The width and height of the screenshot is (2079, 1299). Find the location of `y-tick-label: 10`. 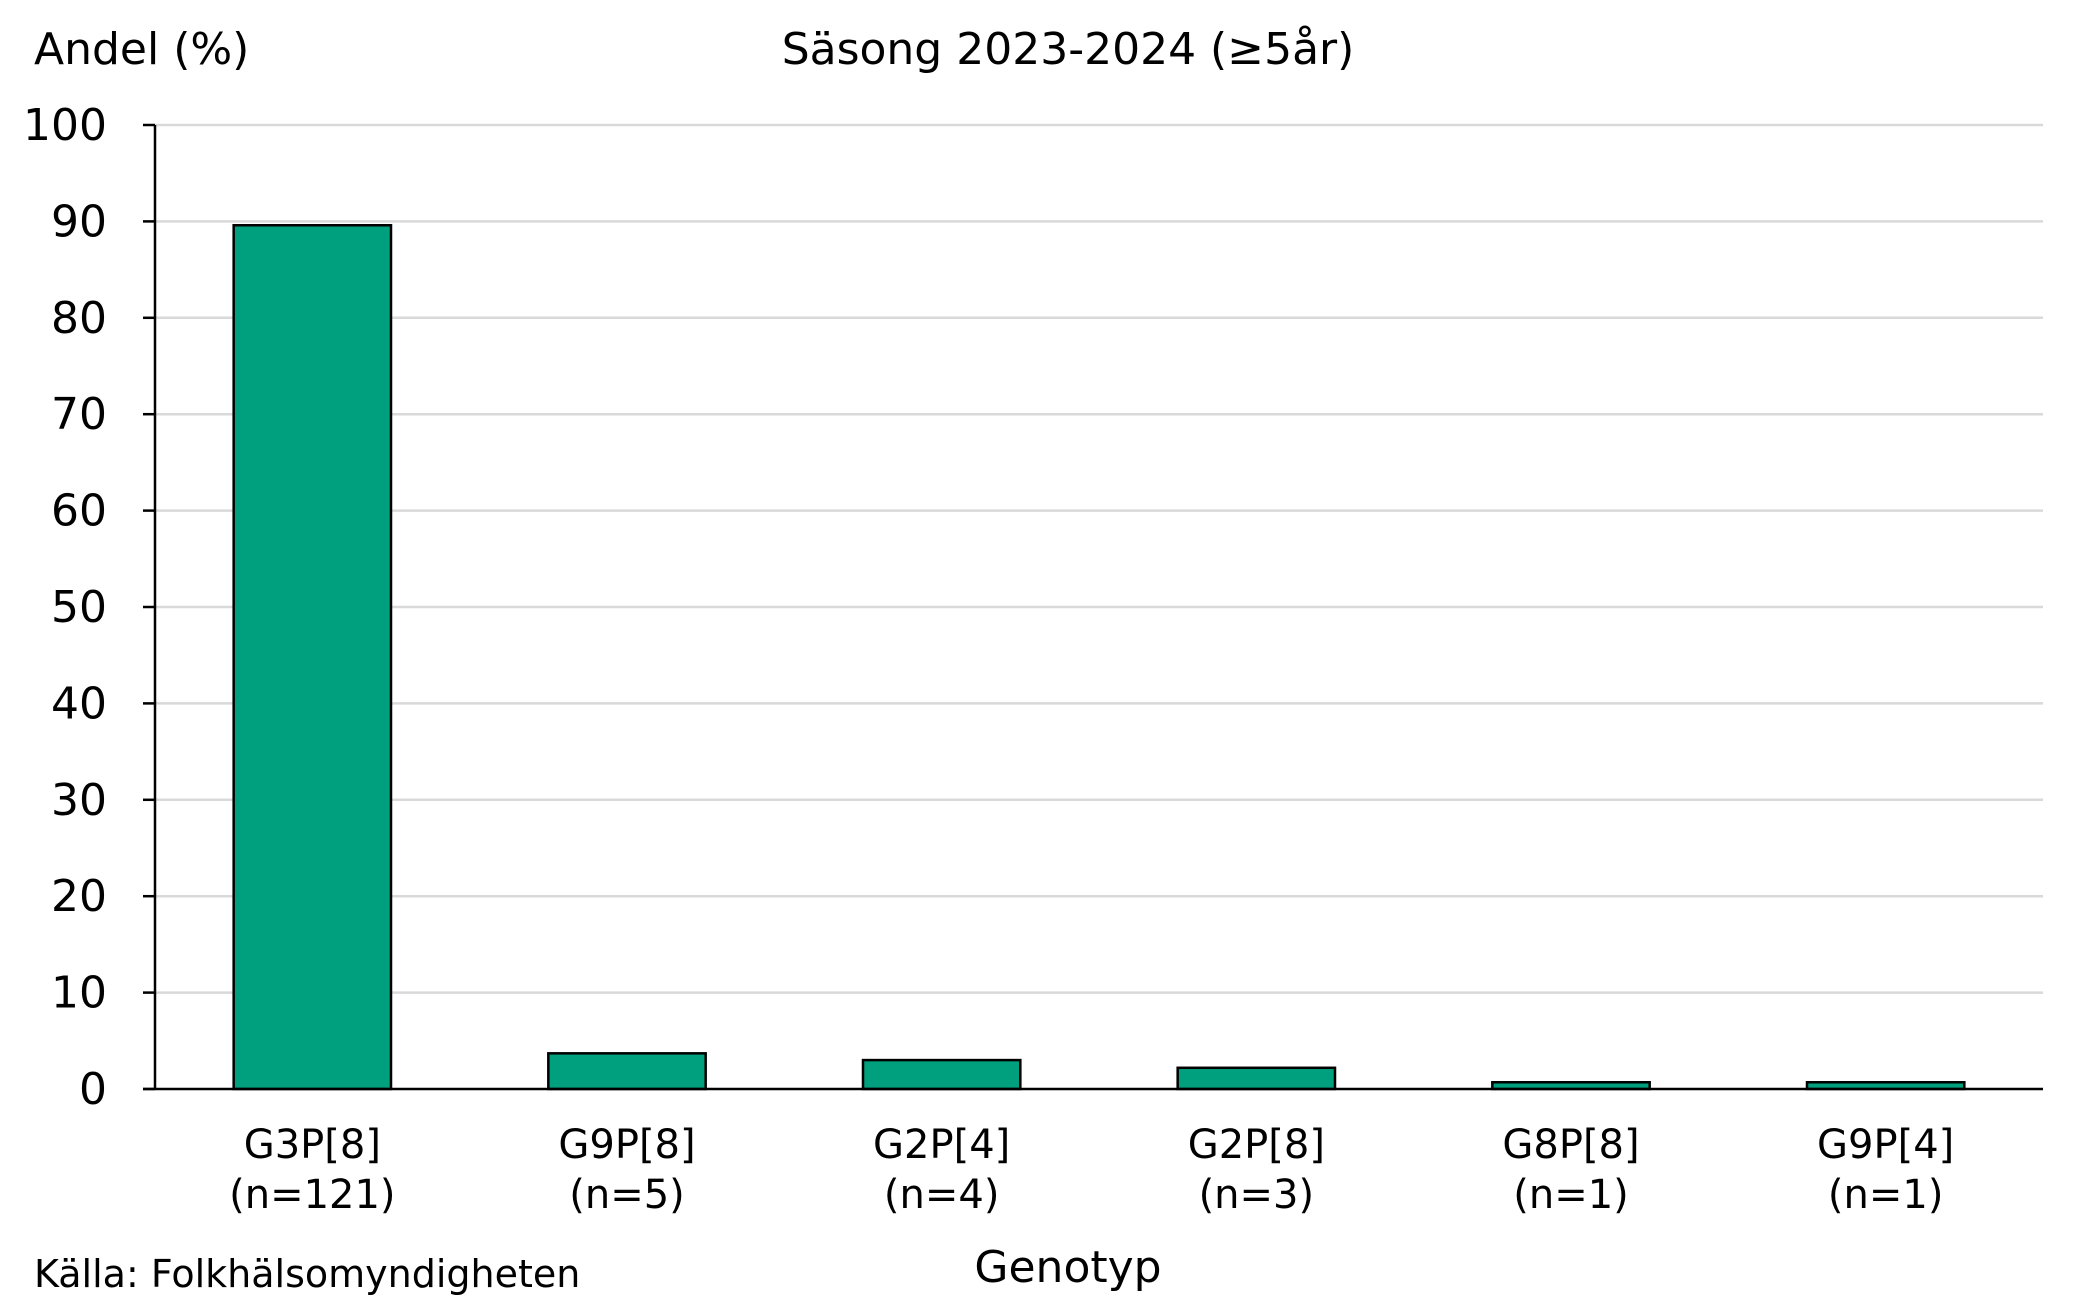

y-tick-label: 10 is located at coordinates (79, 993).